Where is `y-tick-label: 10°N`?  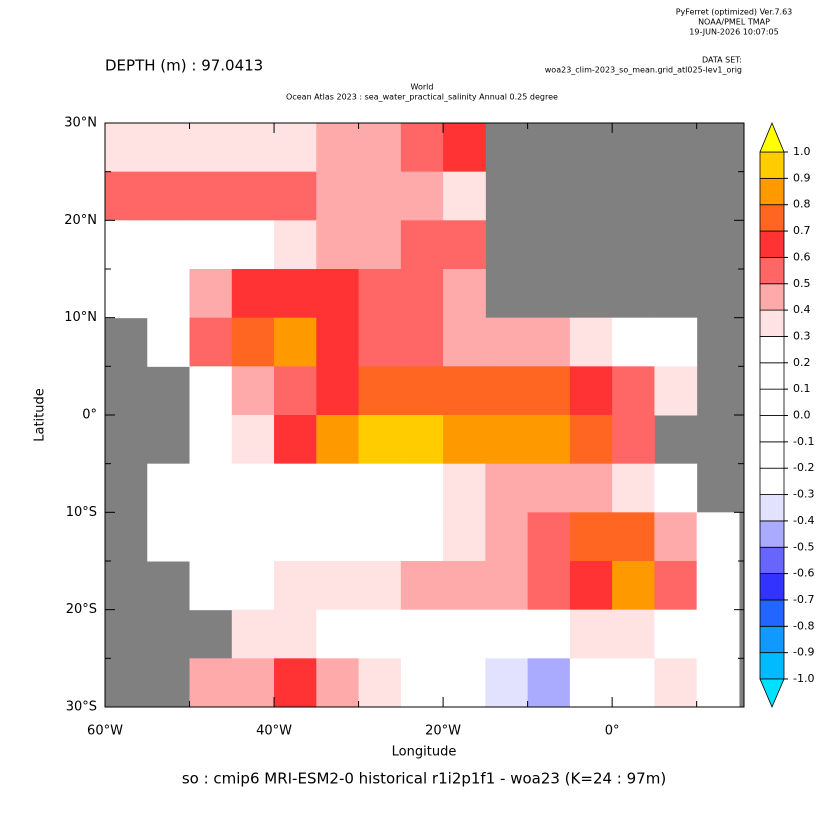 y-tick-label: 10°N is located at coordinates (80, 317).